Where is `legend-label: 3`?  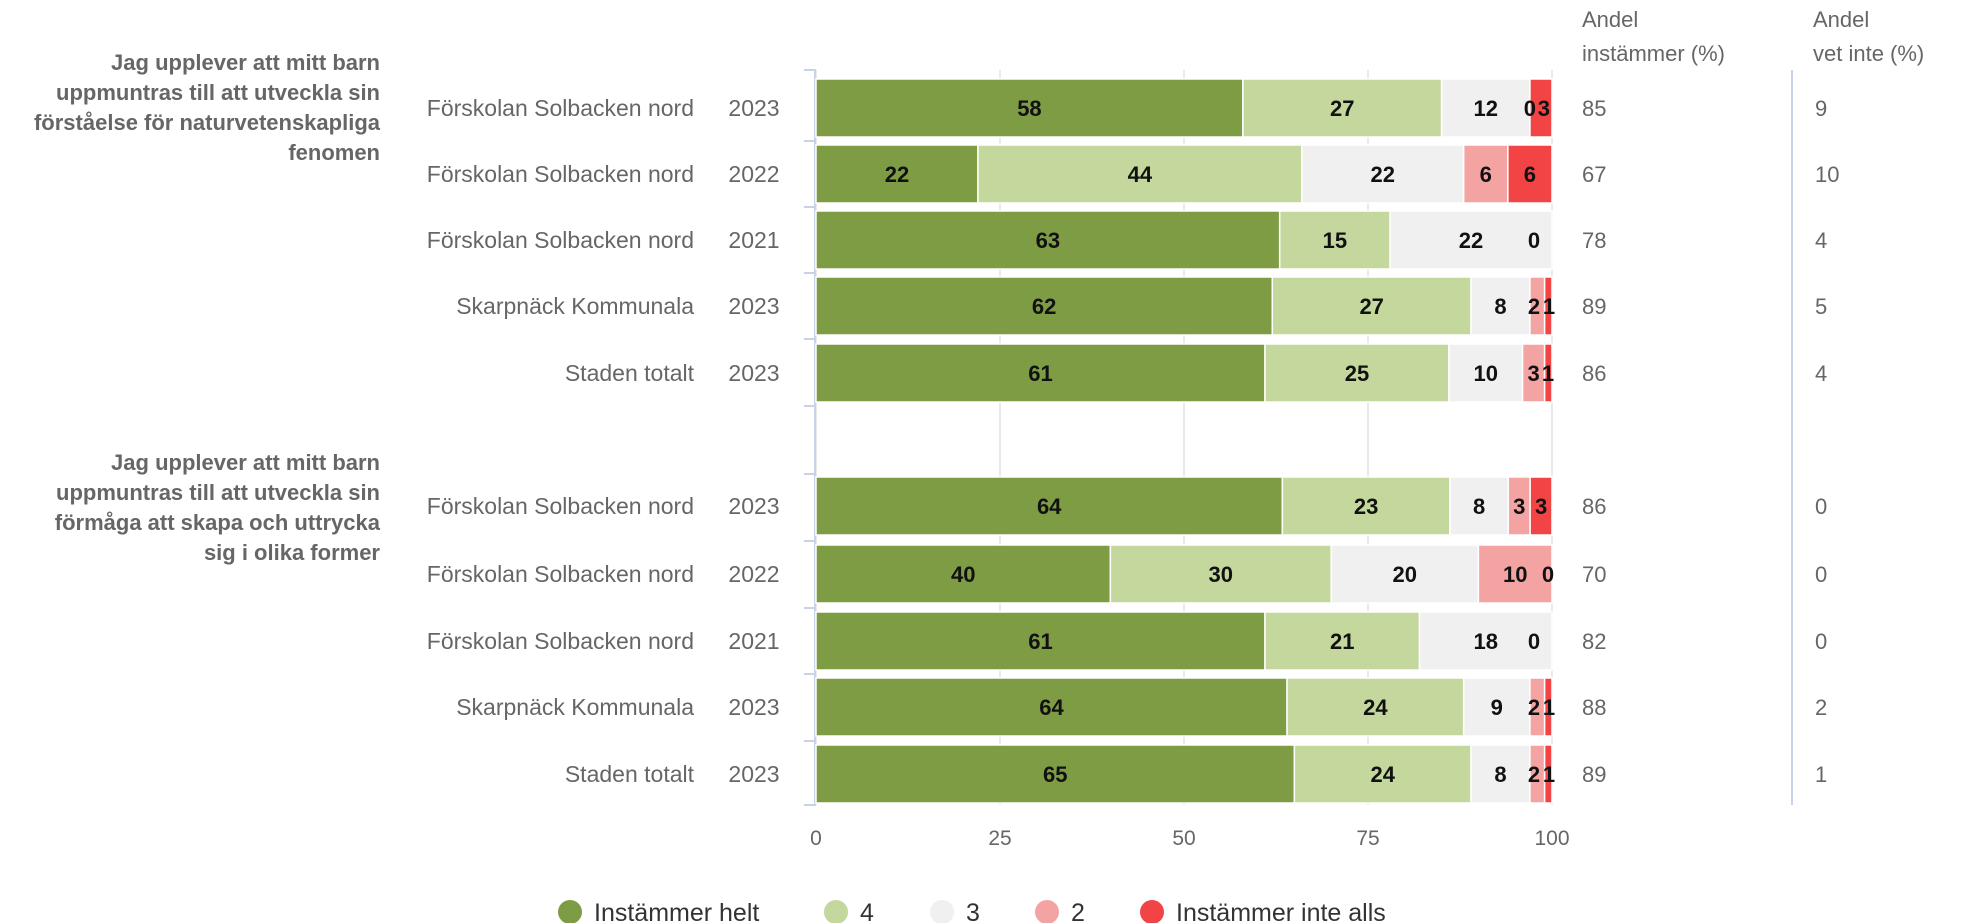
legend-label: 3 is located at coordinates (973, 911).